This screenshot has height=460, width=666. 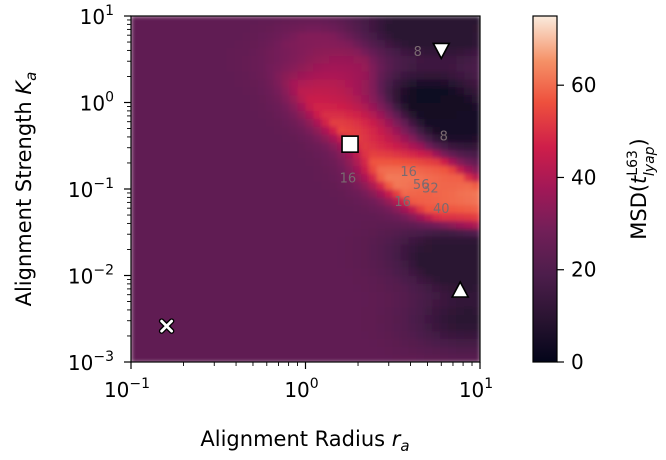 I want to click on x-tick-label: 100, so click(x=301, y=389).